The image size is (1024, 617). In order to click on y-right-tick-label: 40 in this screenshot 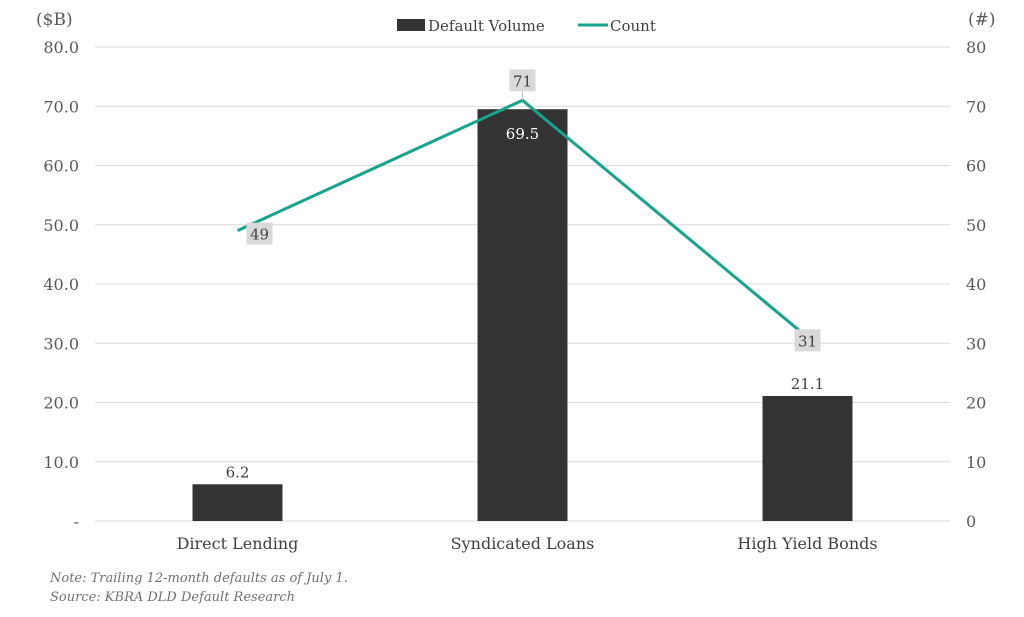, I will do `click(976, 284)`.